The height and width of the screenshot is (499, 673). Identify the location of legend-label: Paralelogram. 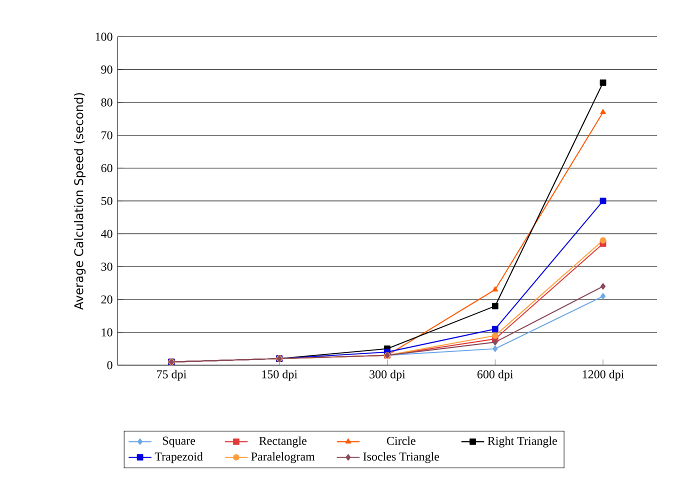
(283, 458).